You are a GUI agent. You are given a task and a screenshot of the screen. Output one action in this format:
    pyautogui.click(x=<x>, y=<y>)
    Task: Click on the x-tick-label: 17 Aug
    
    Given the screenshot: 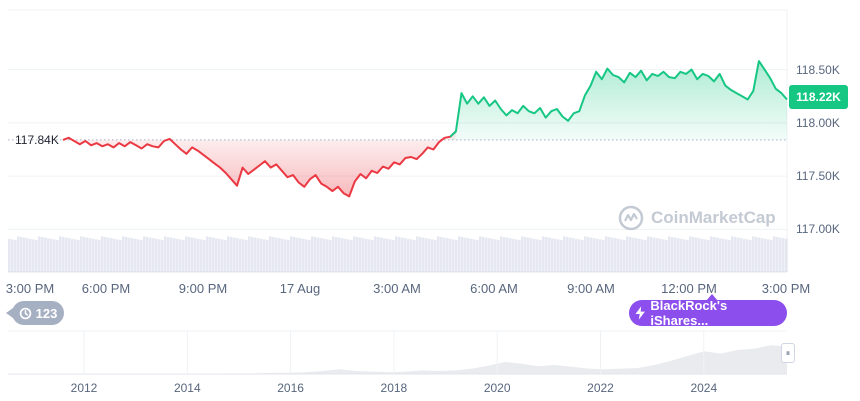 What is the action you would take?
    pyautogui.click(x=300, y=288)
    